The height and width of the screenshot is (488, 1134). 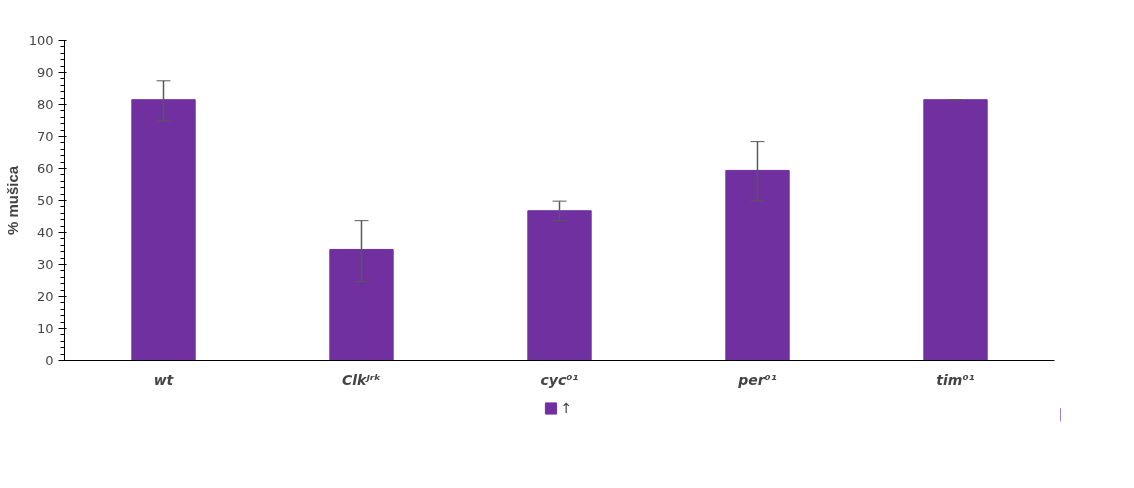 I want to click on y-tick-label: 60, so click(x=45, y=168).